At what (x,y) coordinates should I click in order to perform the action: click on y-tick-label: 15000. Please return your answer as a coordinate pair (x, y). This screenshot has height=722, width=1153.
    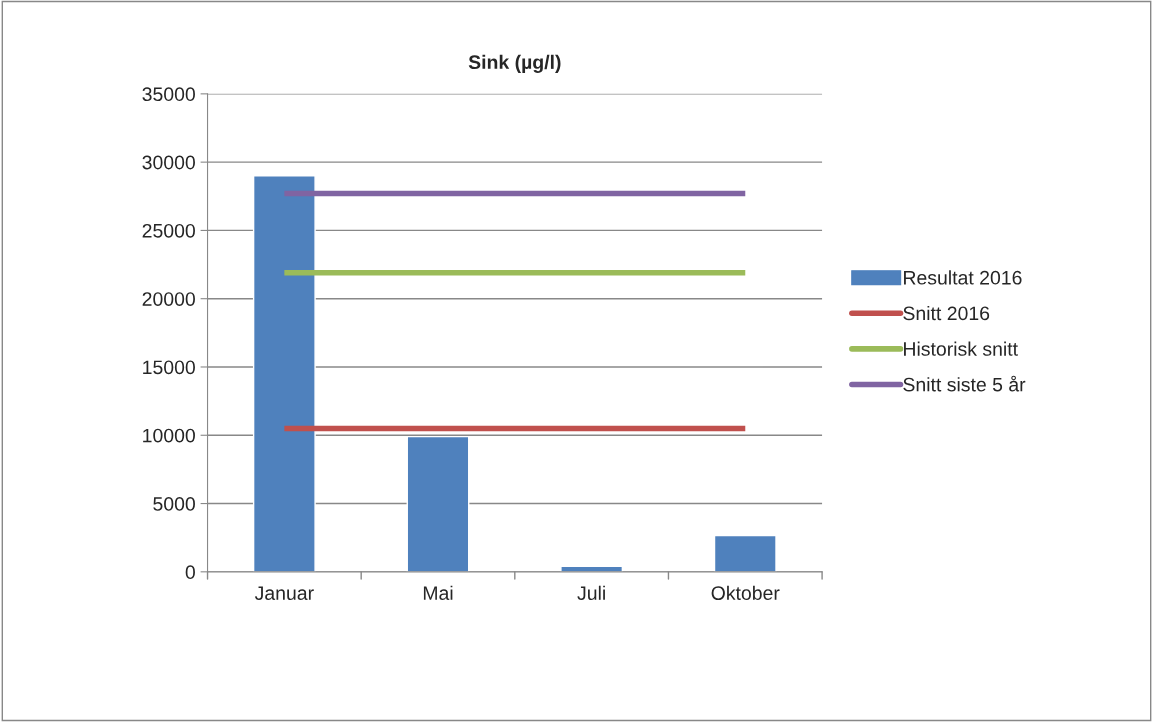
    Looking at the image, I should click on (169, 367).